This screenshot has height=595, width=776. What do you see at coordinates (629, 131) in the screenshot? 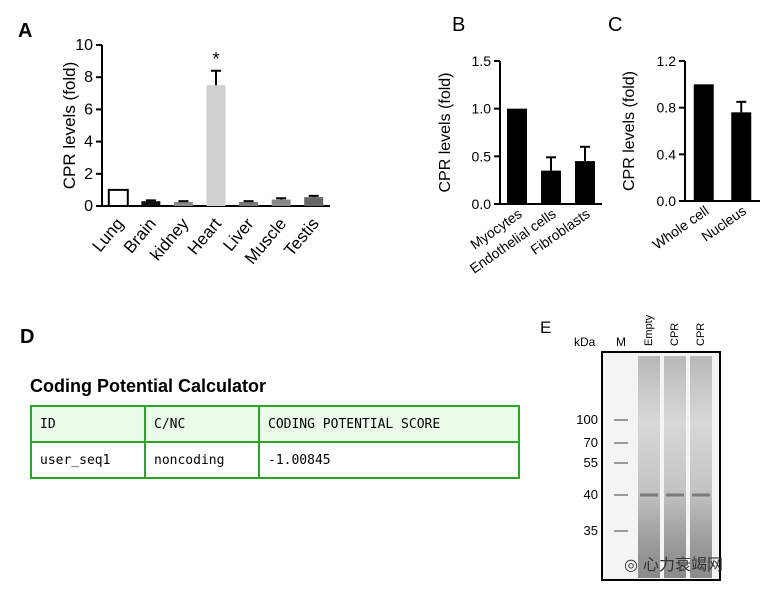
I see `chart-c-ylabel: CPR levels (fold)` at bounding box center [629, 131].